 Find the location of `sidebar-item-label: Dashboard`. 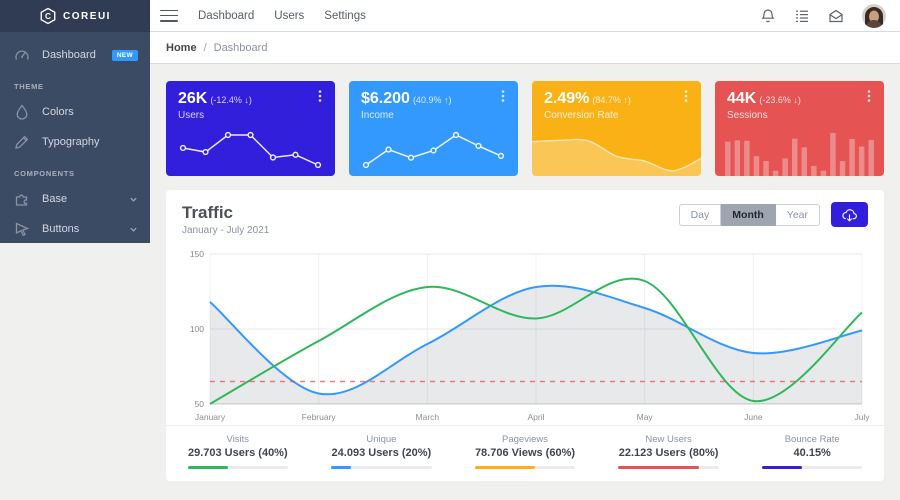

sidebar-item-label: Dashboard is located at coordinates (69, 55).